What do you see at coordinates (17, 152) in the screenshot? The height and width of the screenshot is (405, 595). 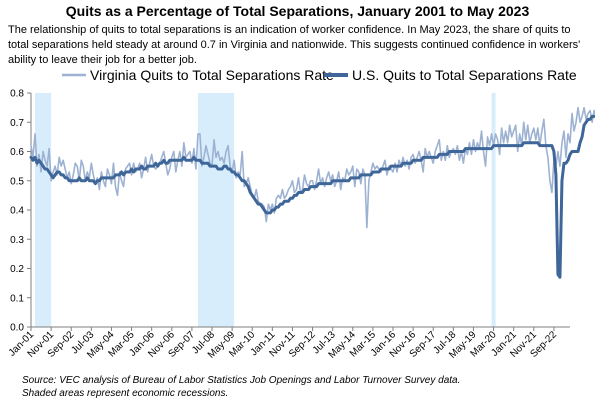 I see `y-tick-label: 0.6` at bounding box center [17, 152].